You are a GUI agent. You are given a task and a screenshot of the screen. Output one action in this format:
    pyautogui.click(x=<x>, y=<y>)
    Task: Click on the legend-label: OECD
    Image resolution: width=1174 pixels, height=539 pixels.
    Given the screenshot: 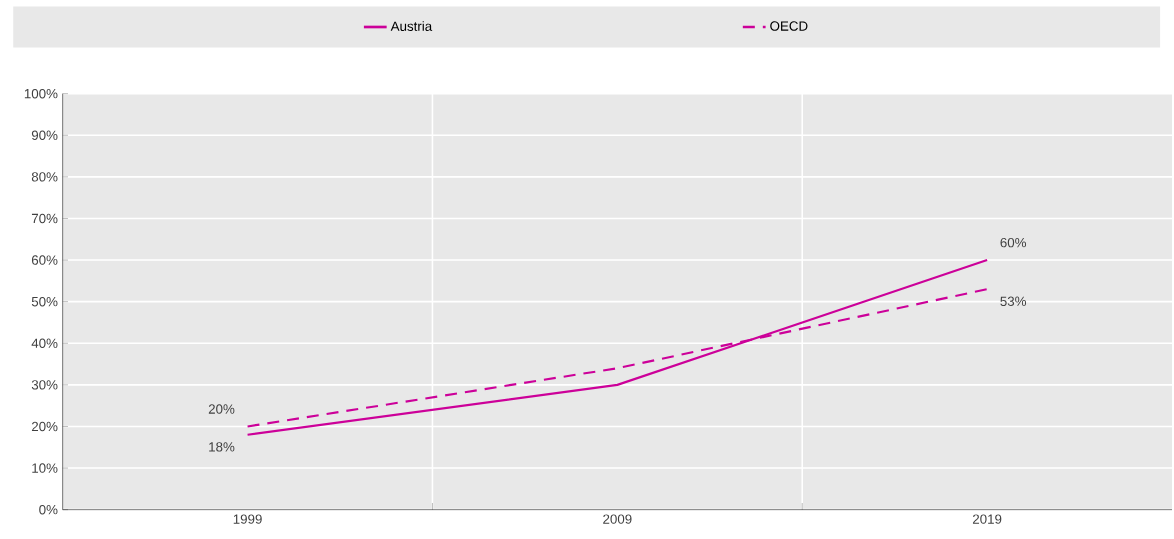 What is the action you would take?
    pyautogui.click(x=789, y=26)
    